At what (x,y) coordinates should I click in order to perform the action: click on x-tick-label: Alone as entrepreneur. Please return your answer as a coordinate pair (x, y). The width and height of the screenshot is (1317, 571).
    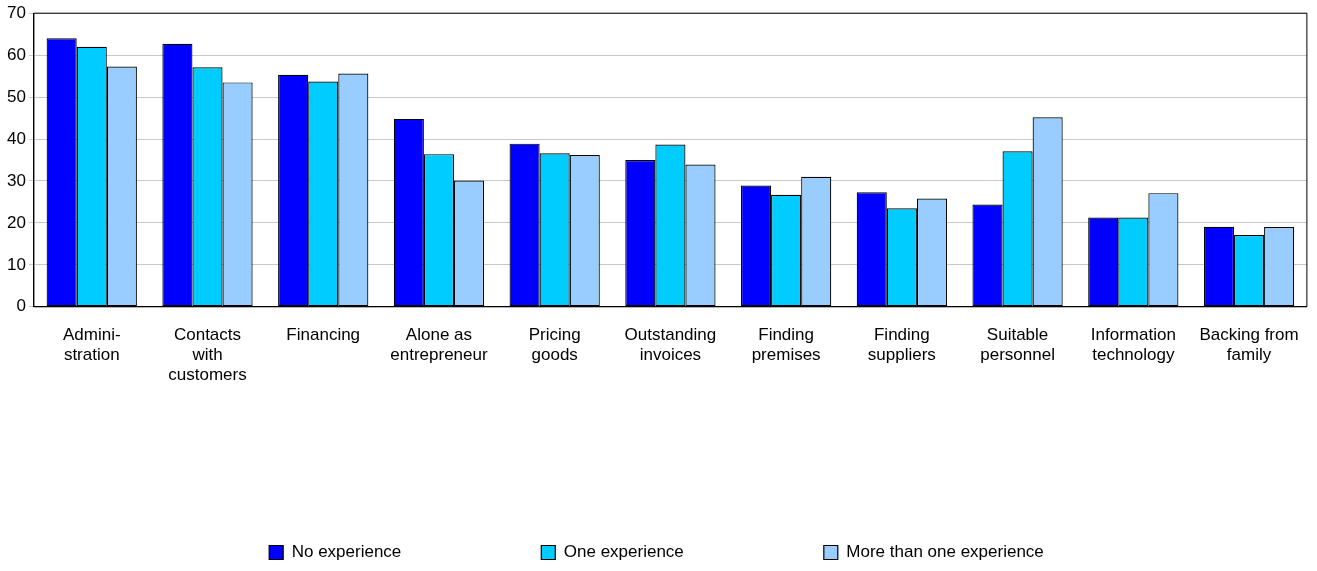
    Looking at the image, I should click on (439, 344).